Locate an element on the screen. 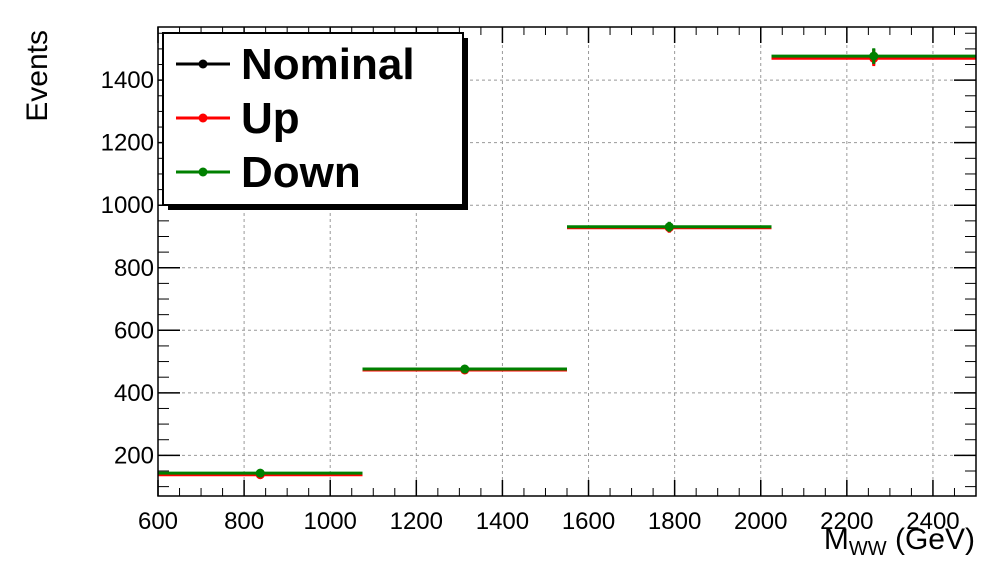  y-tick-label: 400 is located at coordinates (134, 393).